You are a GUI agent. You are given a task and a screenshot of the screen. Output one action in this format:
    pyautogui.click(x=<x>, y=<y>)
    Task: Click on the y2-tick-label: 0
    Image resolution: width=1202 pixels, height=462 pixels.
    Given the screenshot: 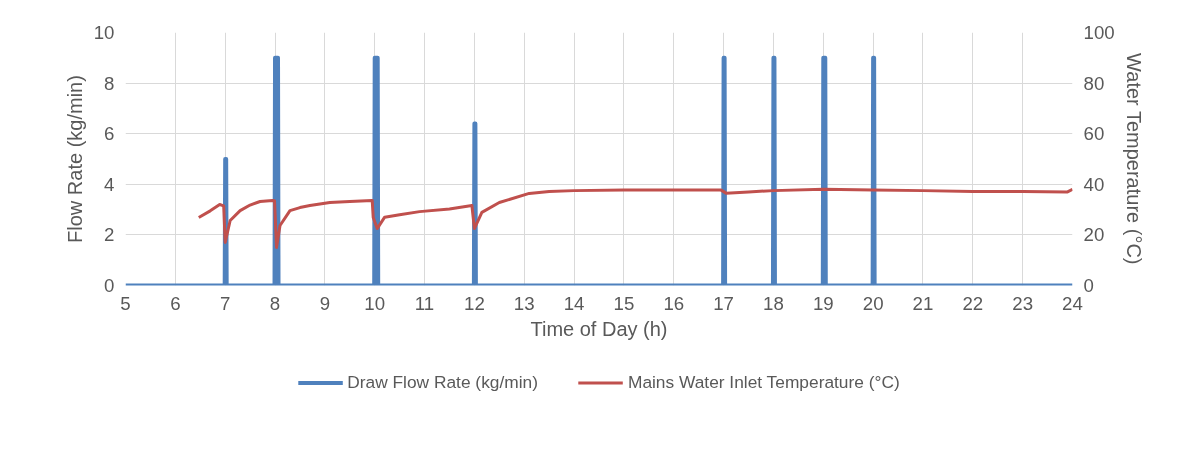 What is the action you would take?
    pyautogui.click(x=1088, y=285)
    